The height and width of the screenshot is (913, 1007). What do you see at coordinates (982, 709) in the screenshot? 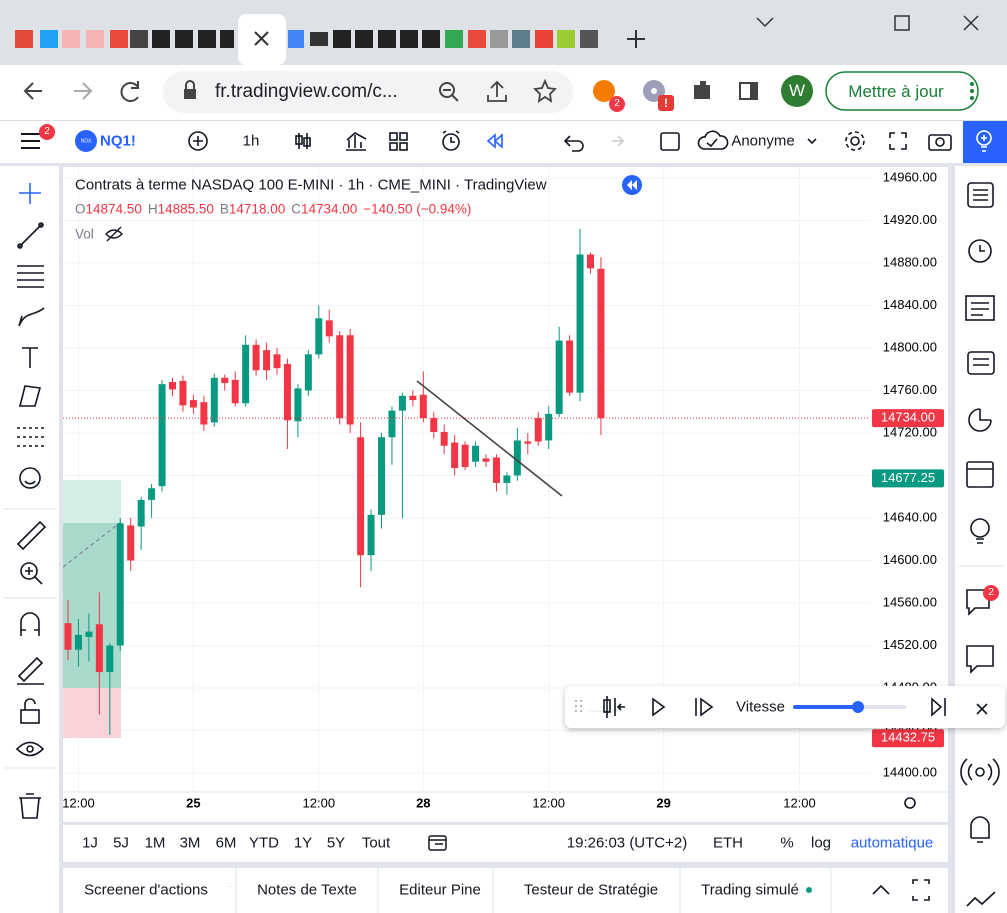
I see `close-replay` at bounding box center [982, 709].